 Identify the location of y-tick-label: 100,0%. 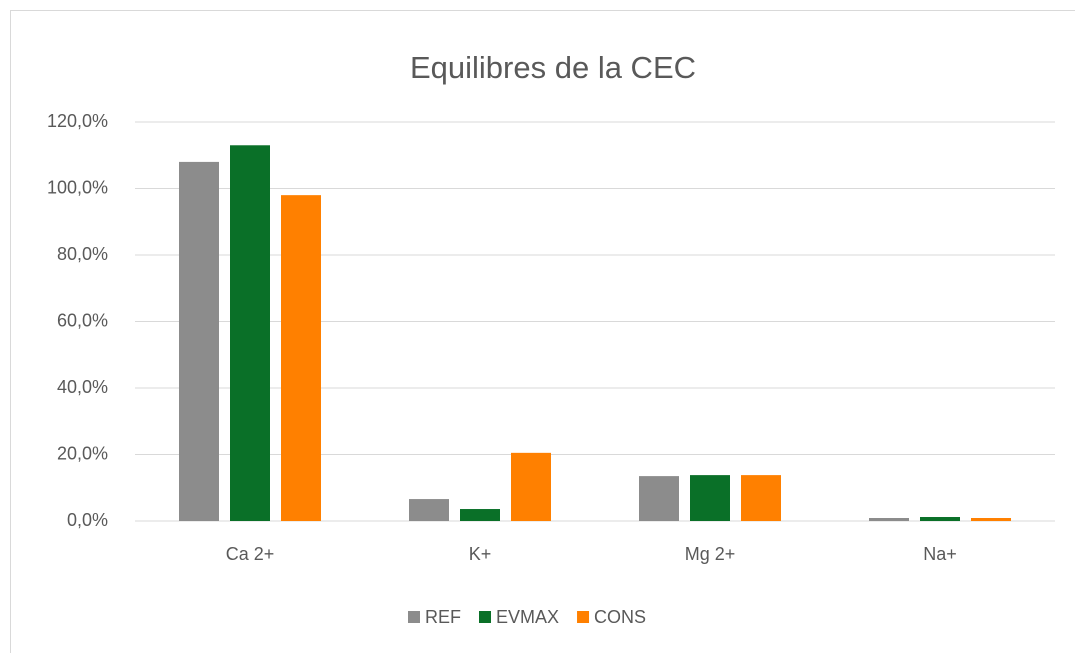
(77, 187).